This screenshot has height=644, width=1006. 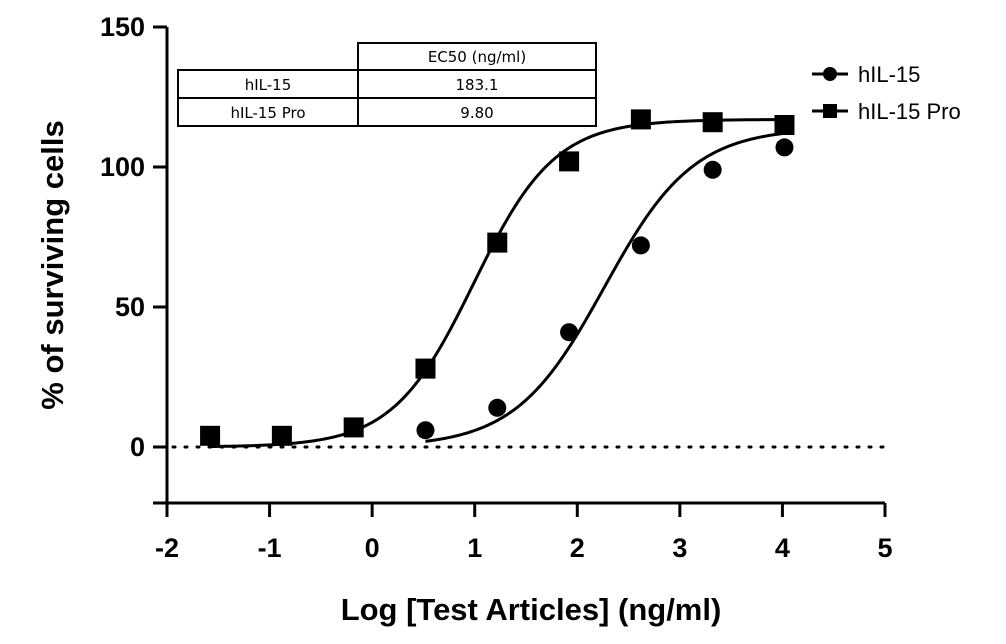 What do you see at coordinates (830, 111) in the screenshot?
I see `legend-square-marker` at bounding box center [830, 111].